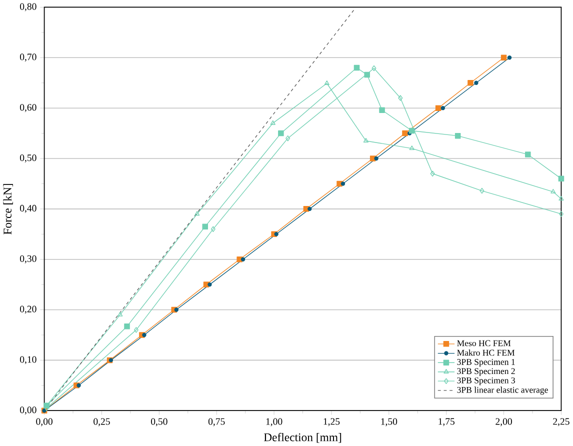 This screenshot has height=446, width=573. I want to click on legend-label: Meso HC FEM, so click(484, 343).